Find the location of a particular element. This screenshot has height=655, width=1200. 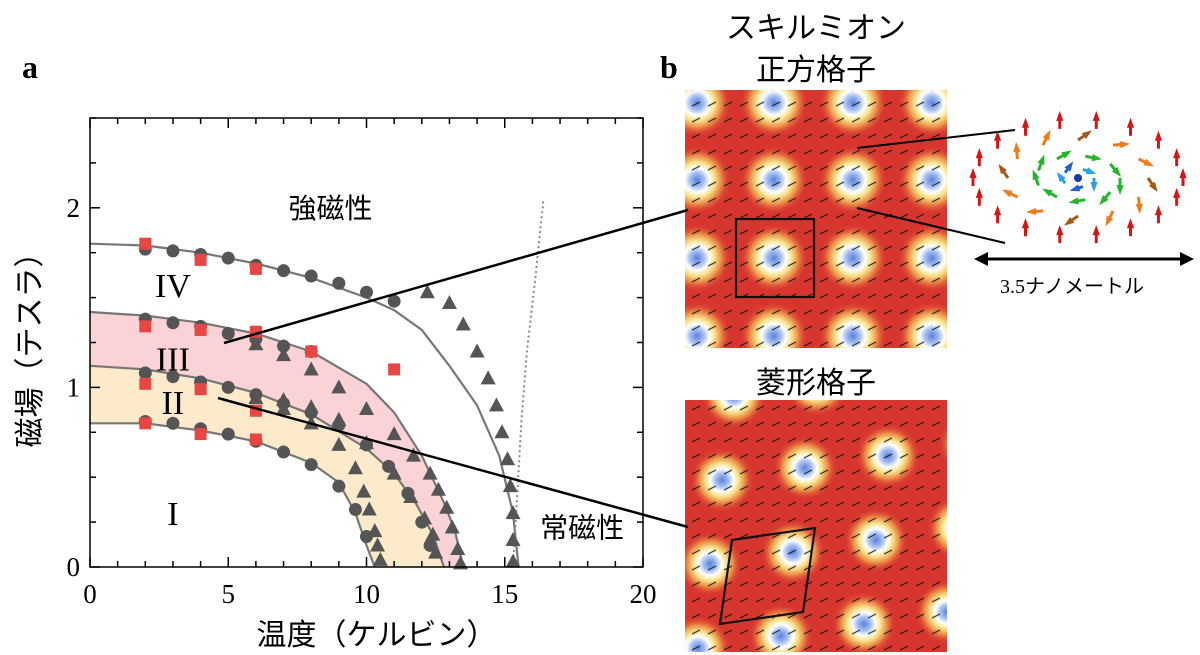

square-unit-cell is located at coordinates (775, 258).